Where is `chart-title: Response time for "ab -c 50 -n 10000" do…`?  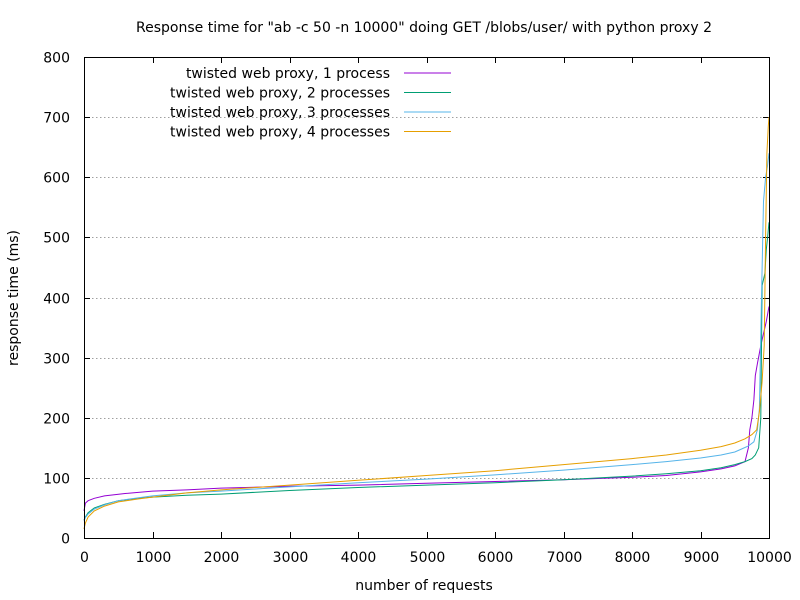
chart-title: Response time for "ab -c 50 -n 10000" do… is located at coordinates (424, 28).